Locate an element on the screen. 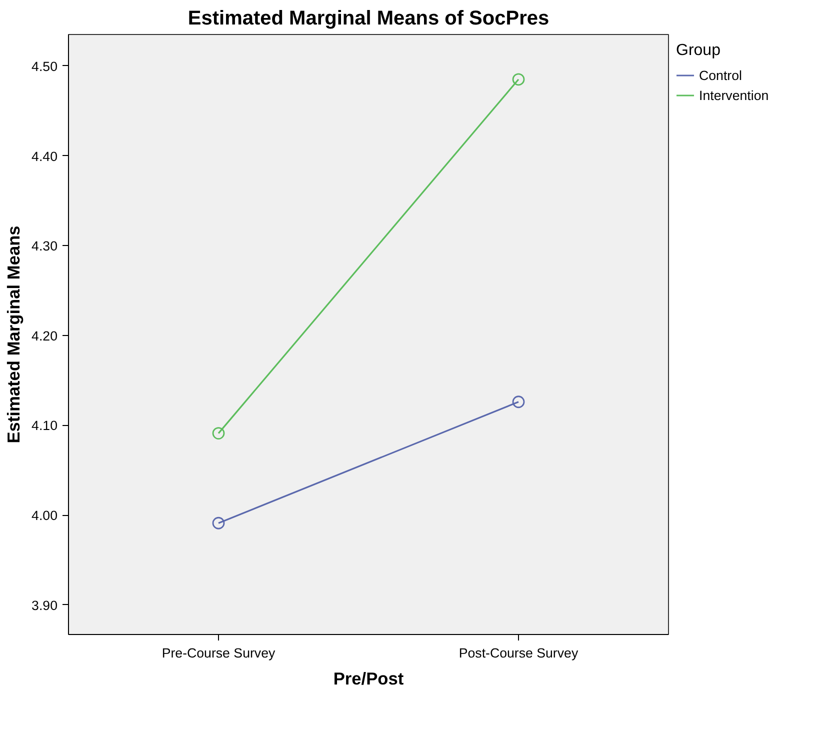 Image resolution: width=838 pixels, height=738 pixels. y-tick-label: 4.20 is located at coordinates (45, 336).